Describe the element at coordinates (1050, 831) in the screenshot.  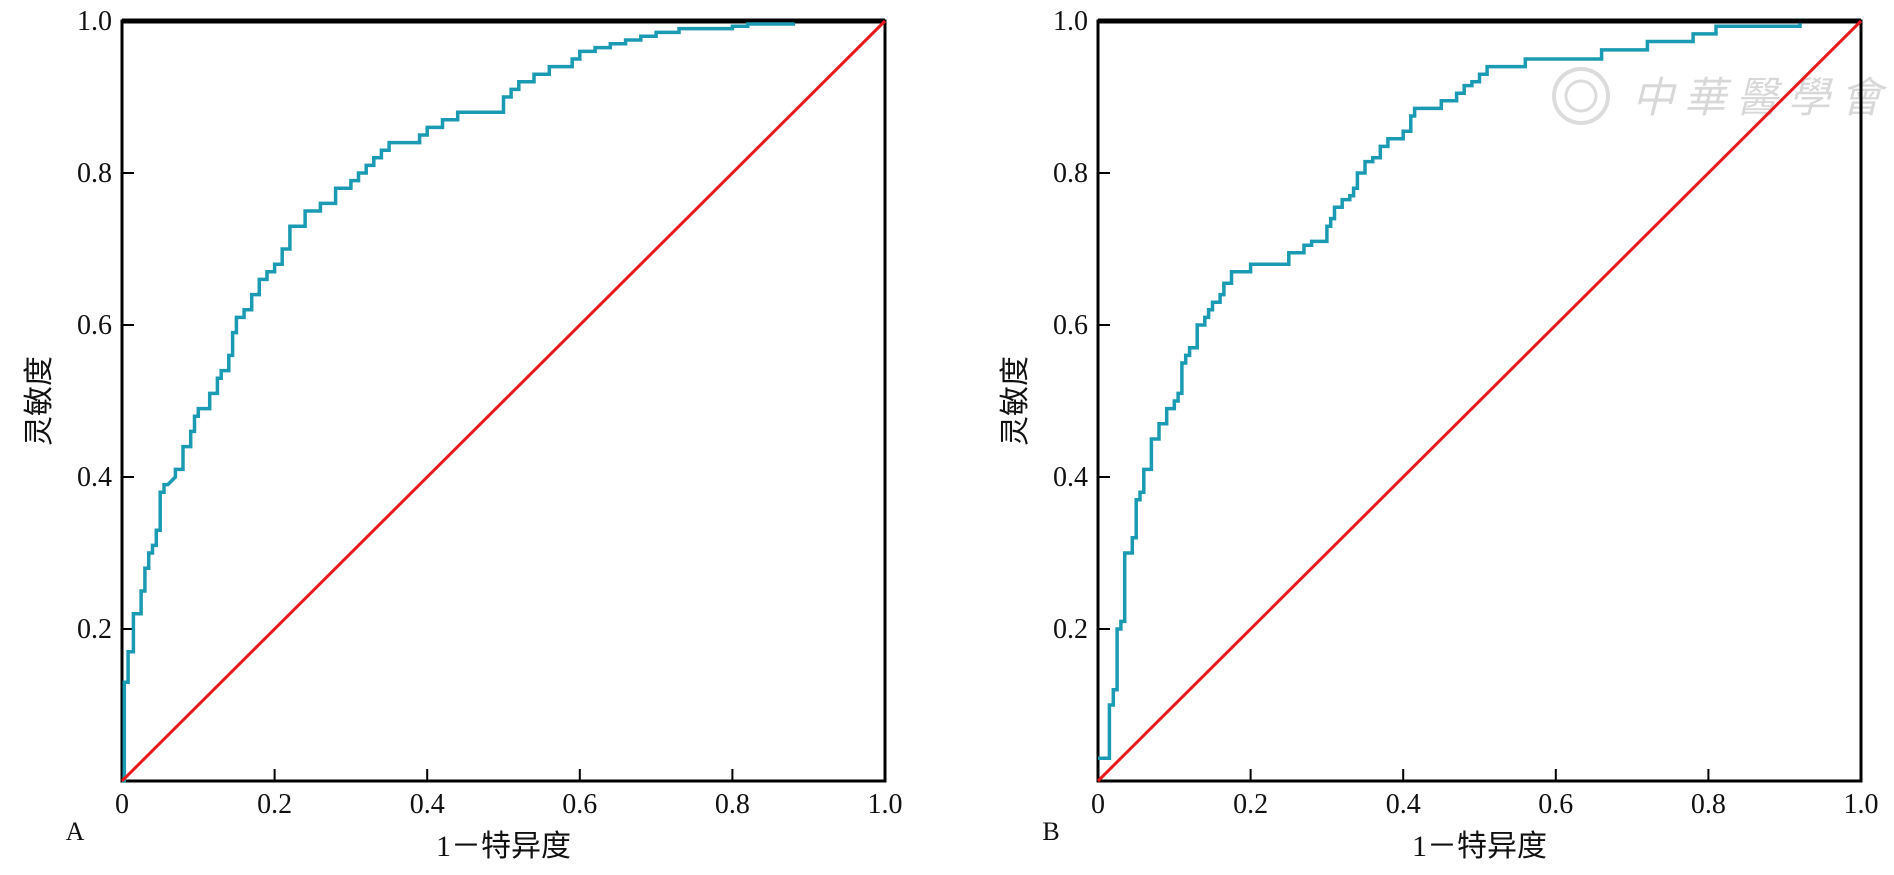
I see `panel-label: B` at that location.